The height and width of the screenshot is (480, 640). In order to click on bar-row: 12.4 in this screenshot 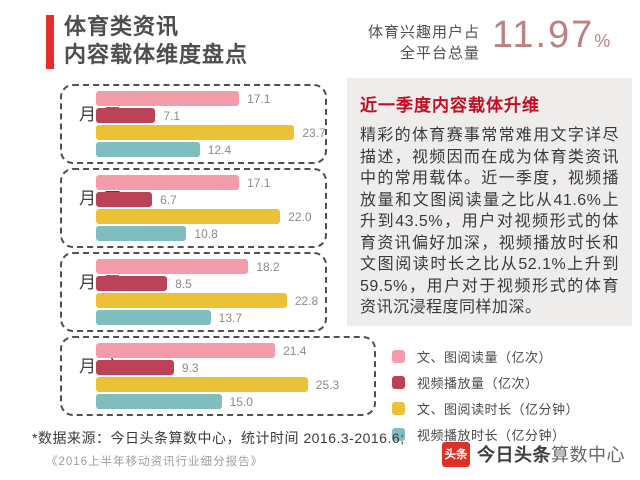, I will do `click(209, 149)`.